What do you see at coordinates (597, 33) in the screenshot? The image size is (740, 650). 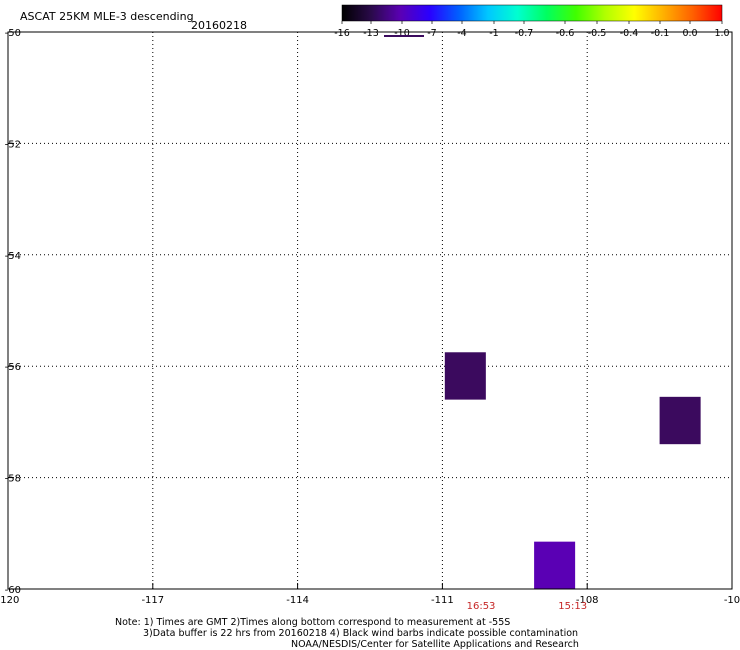 I see `colorbar-tick-label: -0.5` at bounding box center [597, 33].